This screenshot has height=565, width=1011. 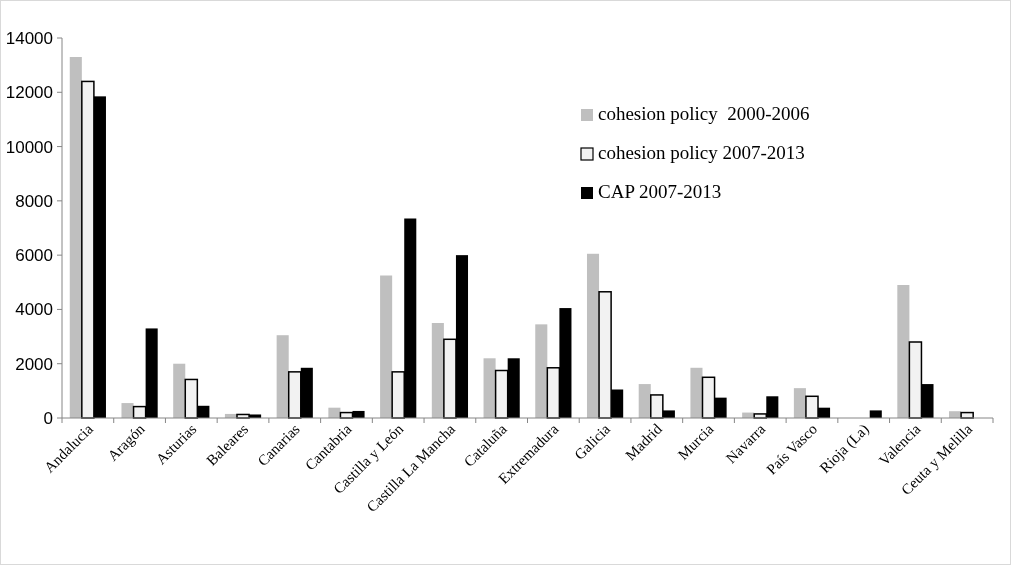 What do you see at coordinates (660, 191) in the screenshot?
I see `legend-label: CAP 2007-2013` at bounding box center [660, 191].